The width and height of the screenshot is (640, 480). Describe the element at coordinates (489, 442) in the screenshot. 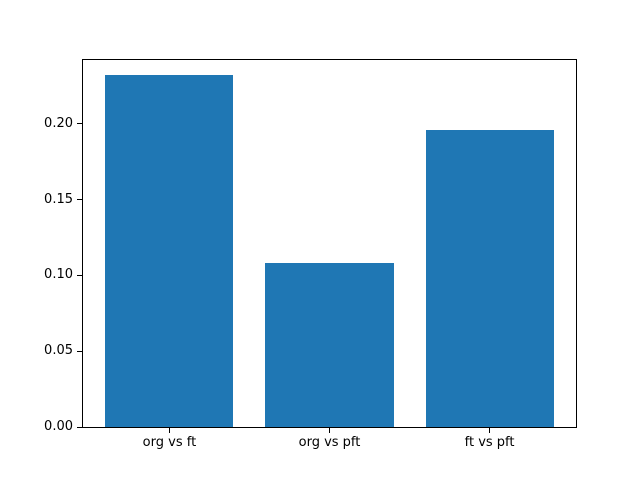

I see `x-tick-label: ft vs pft` at that location.